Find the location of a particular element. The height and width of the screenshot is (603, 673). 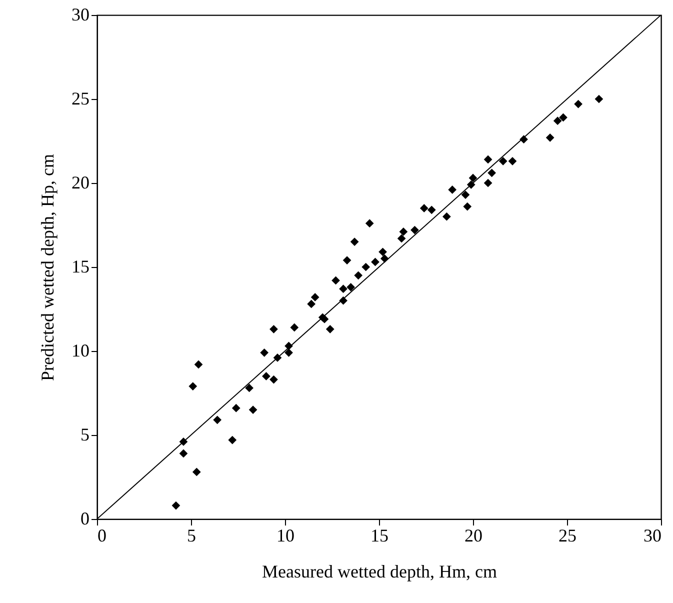

y-tick-label: 20 is located at coordinates (81, 182).